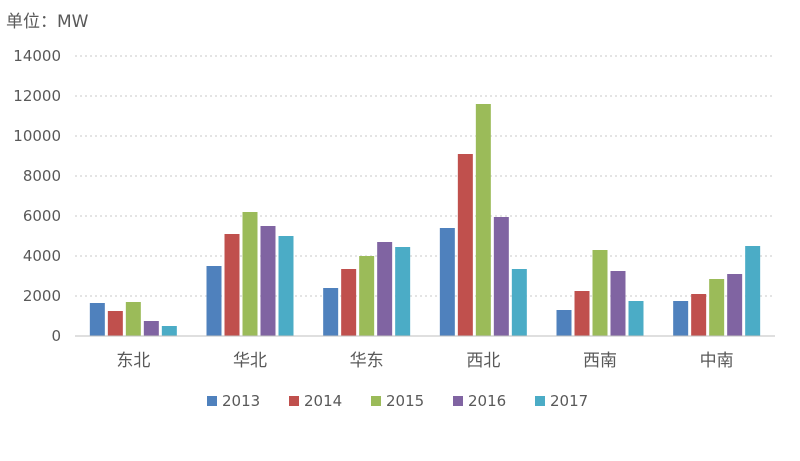 The height and width of the screenshot is (461, 800). Describe the element at coordinates (636, 318) in the screenshot. I see `bar-2017-西南` at that location.